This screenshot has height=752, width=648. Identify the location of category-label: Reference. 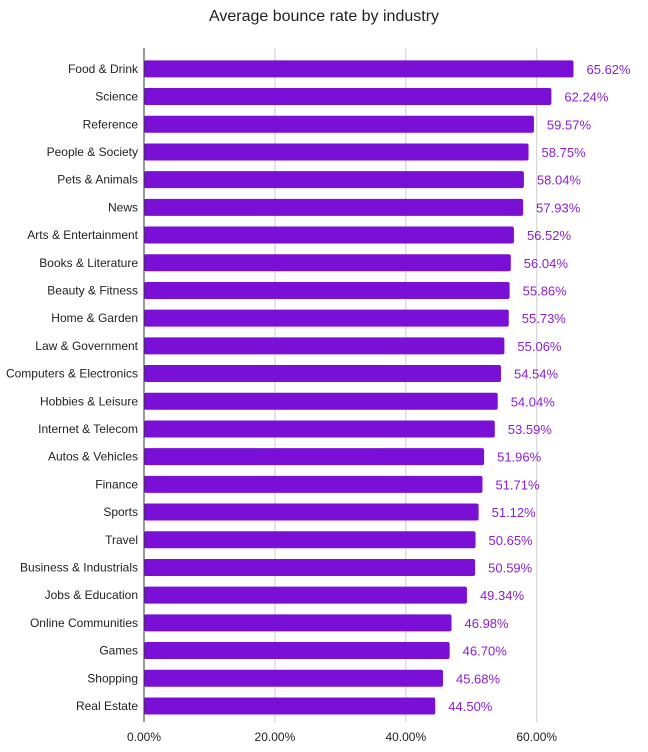
(111, 124).